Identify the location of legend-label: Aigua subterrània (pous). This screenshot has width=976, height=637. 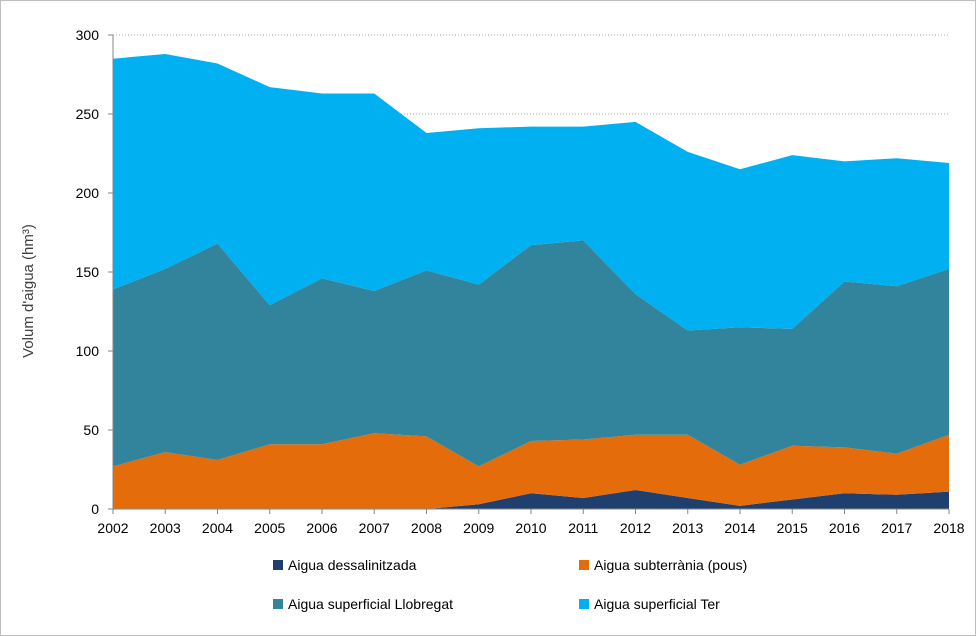
(670, 565).